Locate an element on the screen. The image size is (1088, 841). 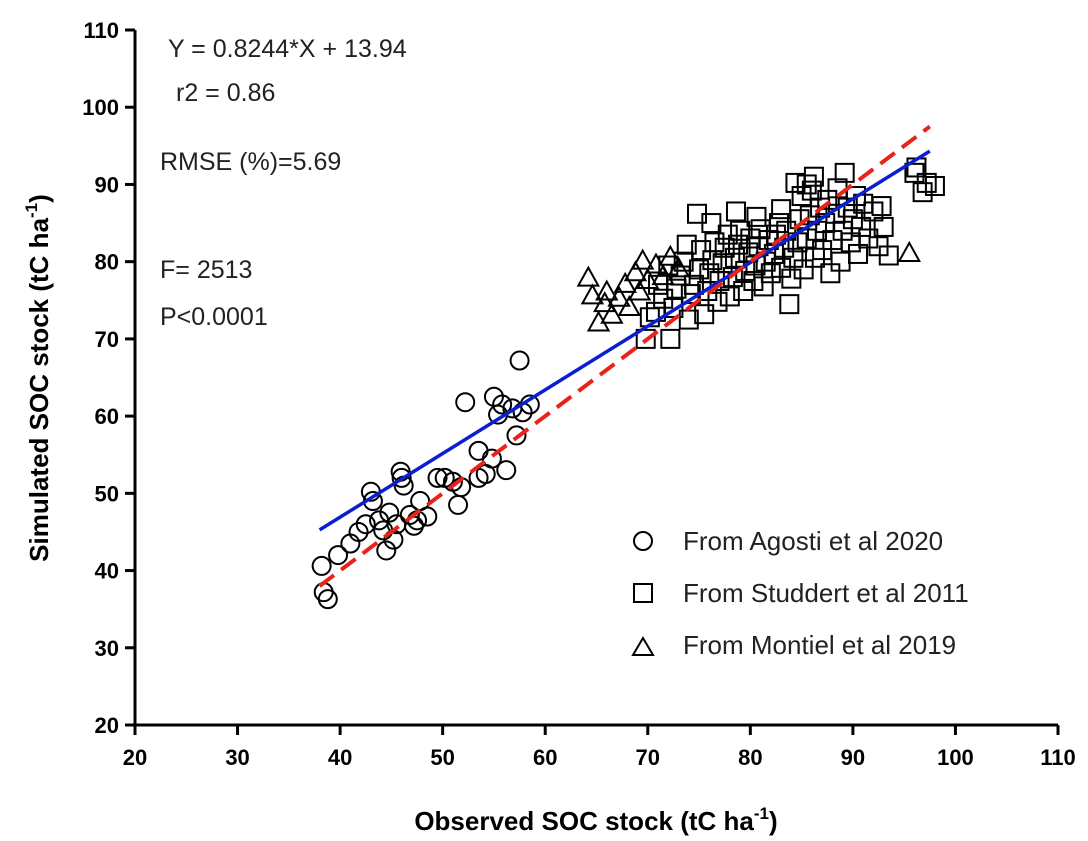
y-tick-label: 40 is located at coordinates (107, 571).